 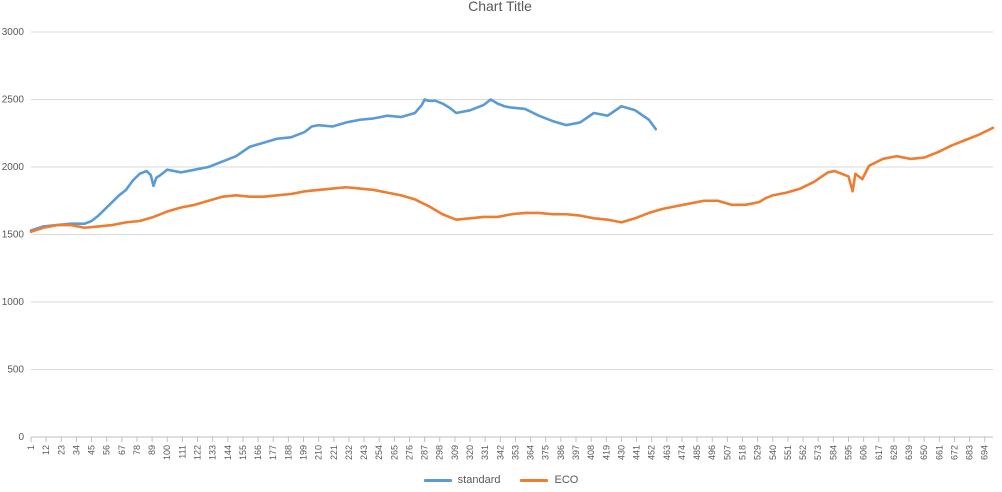 What do you see at coordinates (198, 452) in the screenshot?
I see `x-tick-label: 122` at bounding box center [198, 452].